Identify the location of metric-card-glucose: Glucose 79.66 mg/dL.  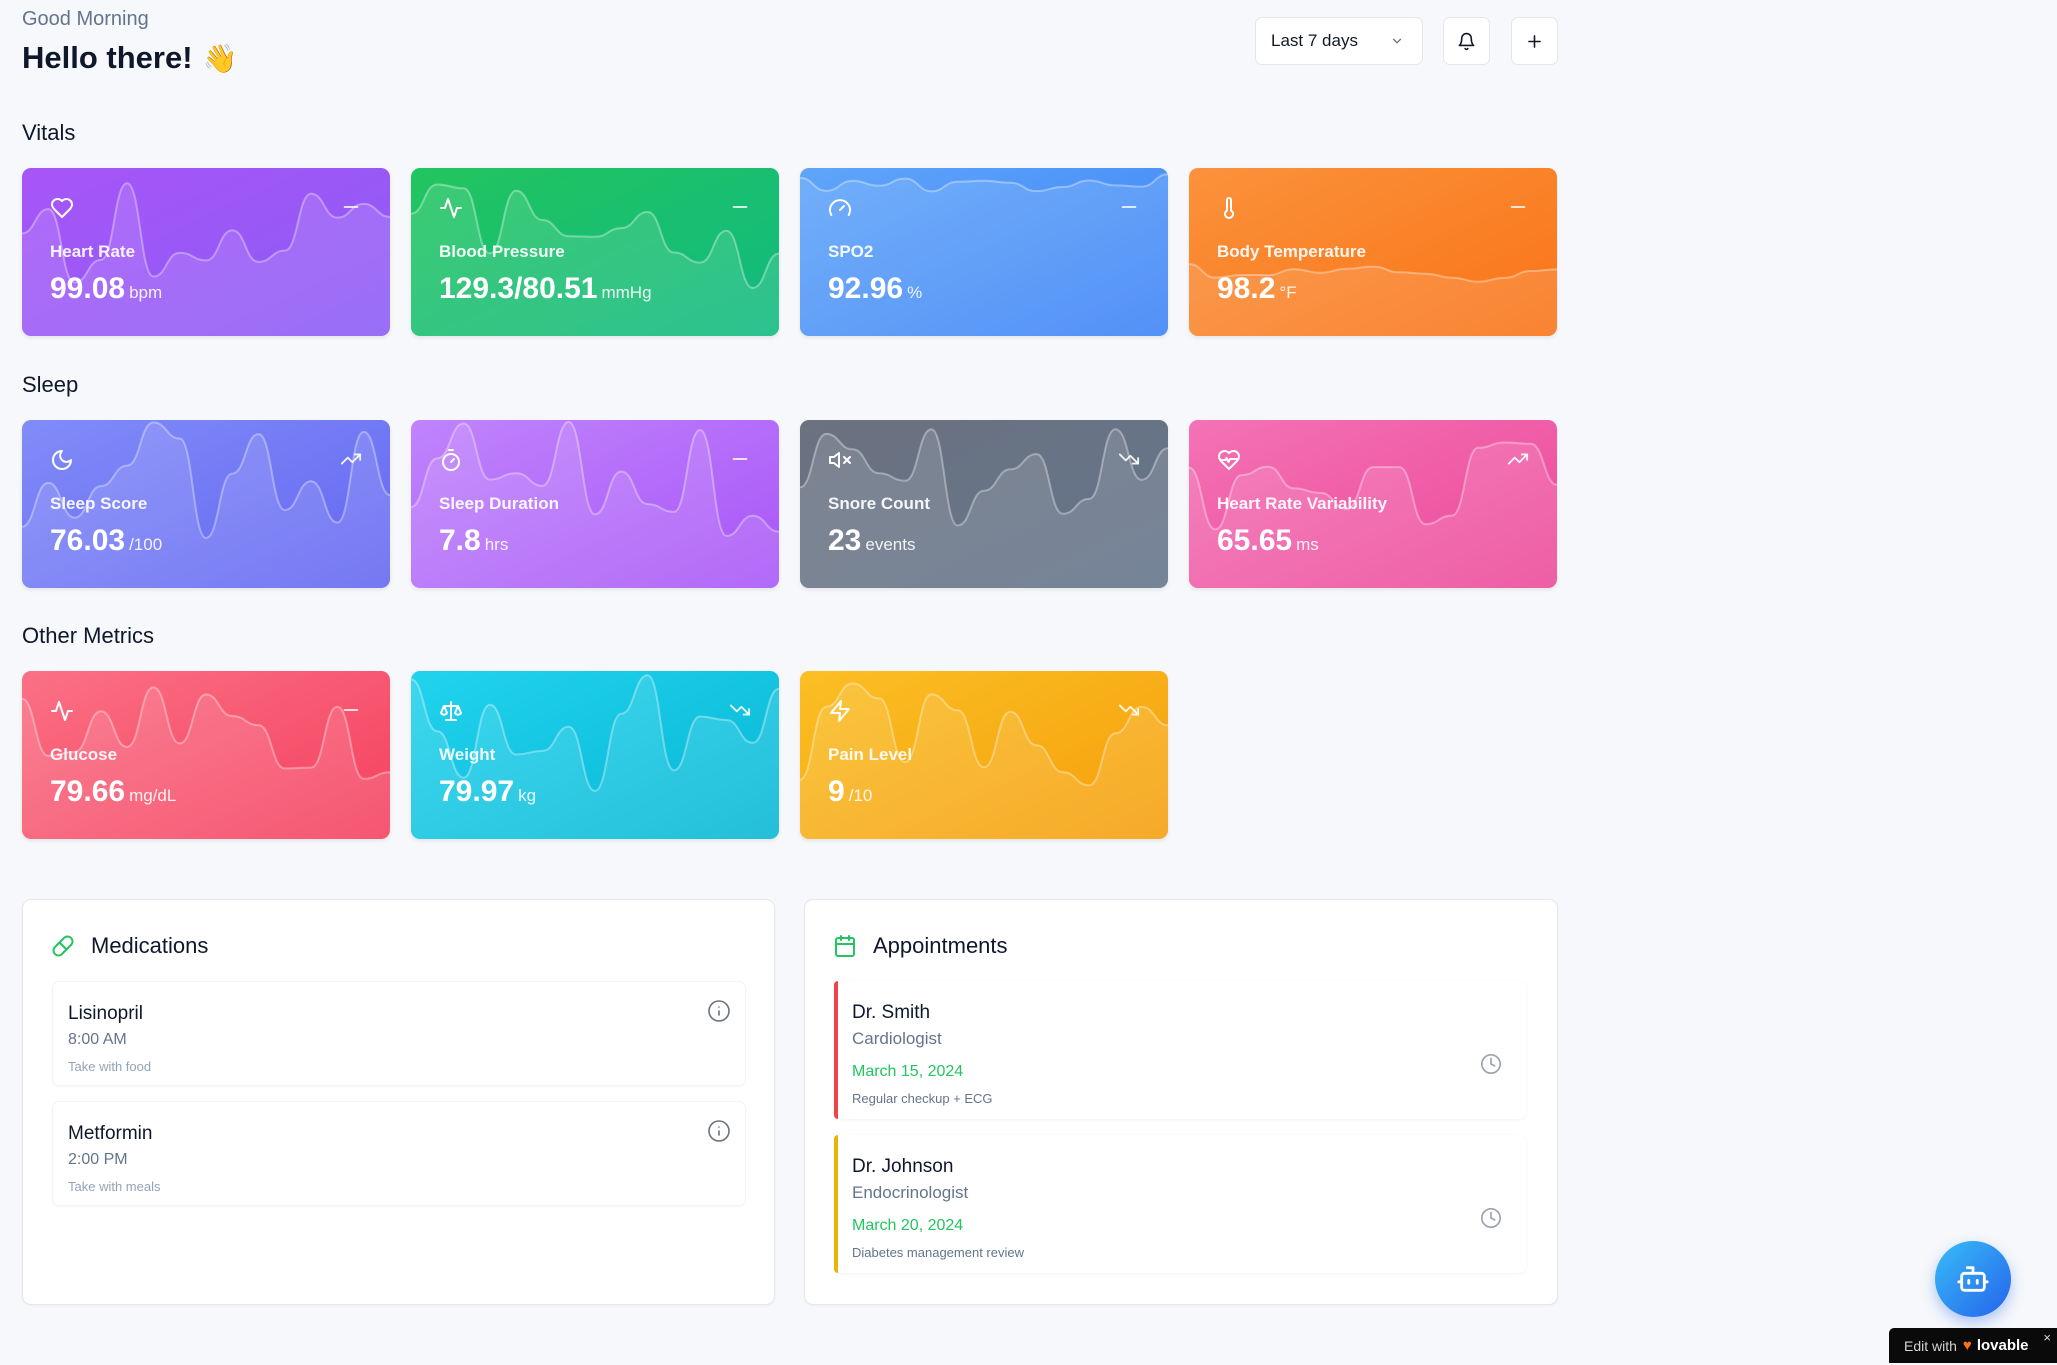
(206, 755).